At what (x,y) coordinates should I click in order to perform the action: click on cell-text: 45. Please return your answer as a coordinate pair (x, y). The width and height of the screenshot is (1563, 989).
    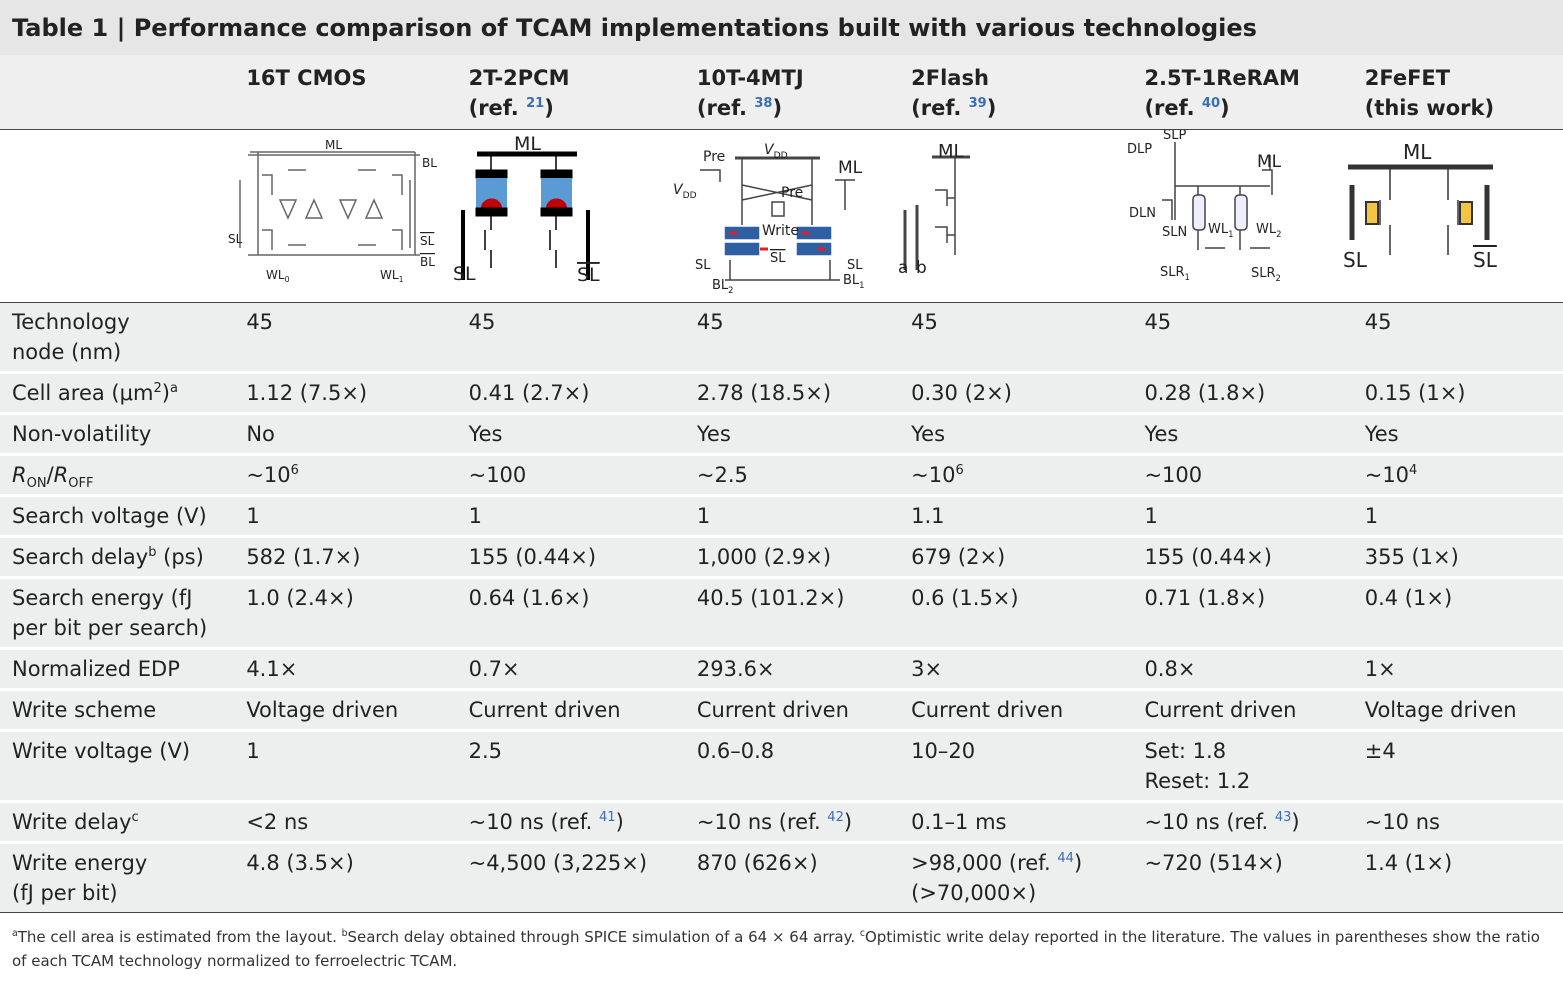
    Looking at the image, I should click on (924, 322).